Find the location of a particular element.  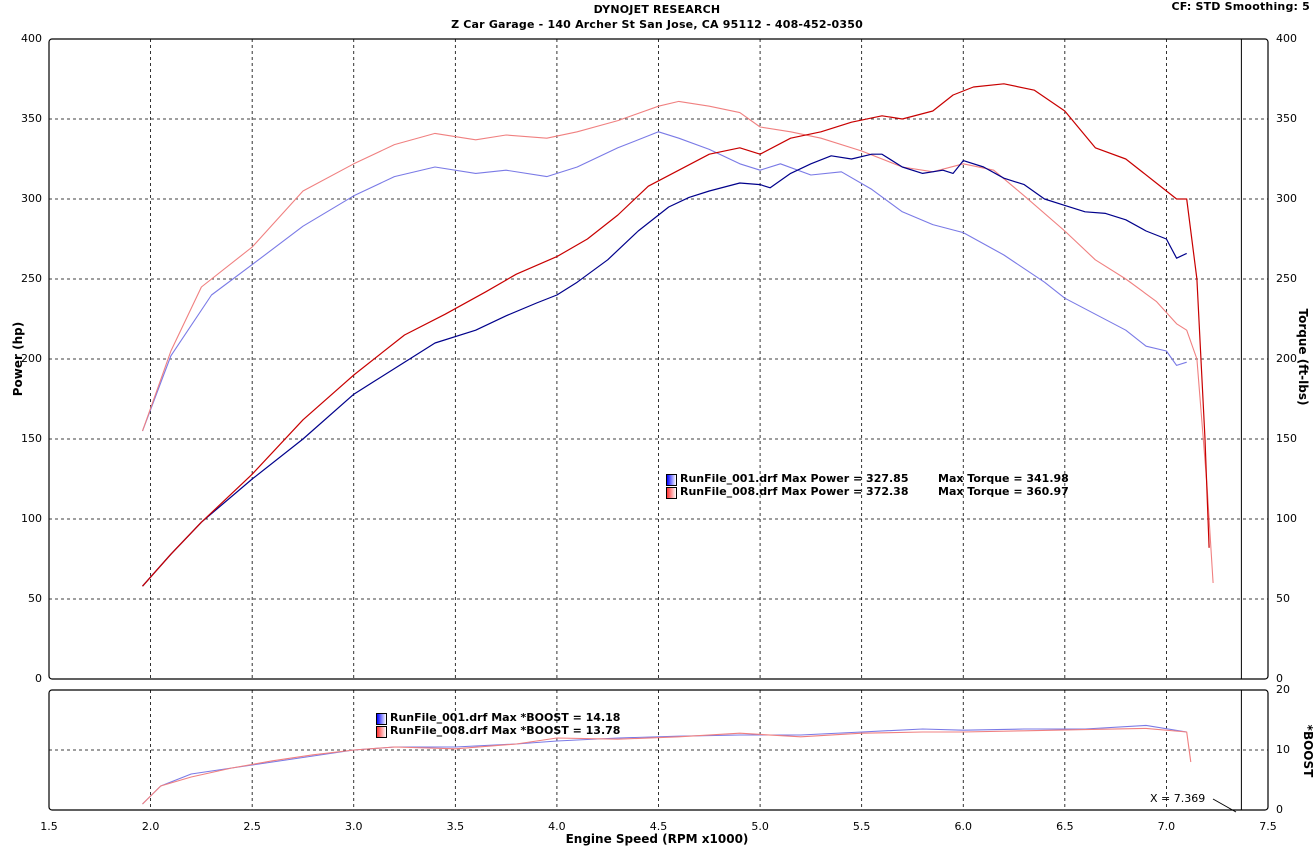

x-tick-label: 5.5 is located at coordinates (861, 826).